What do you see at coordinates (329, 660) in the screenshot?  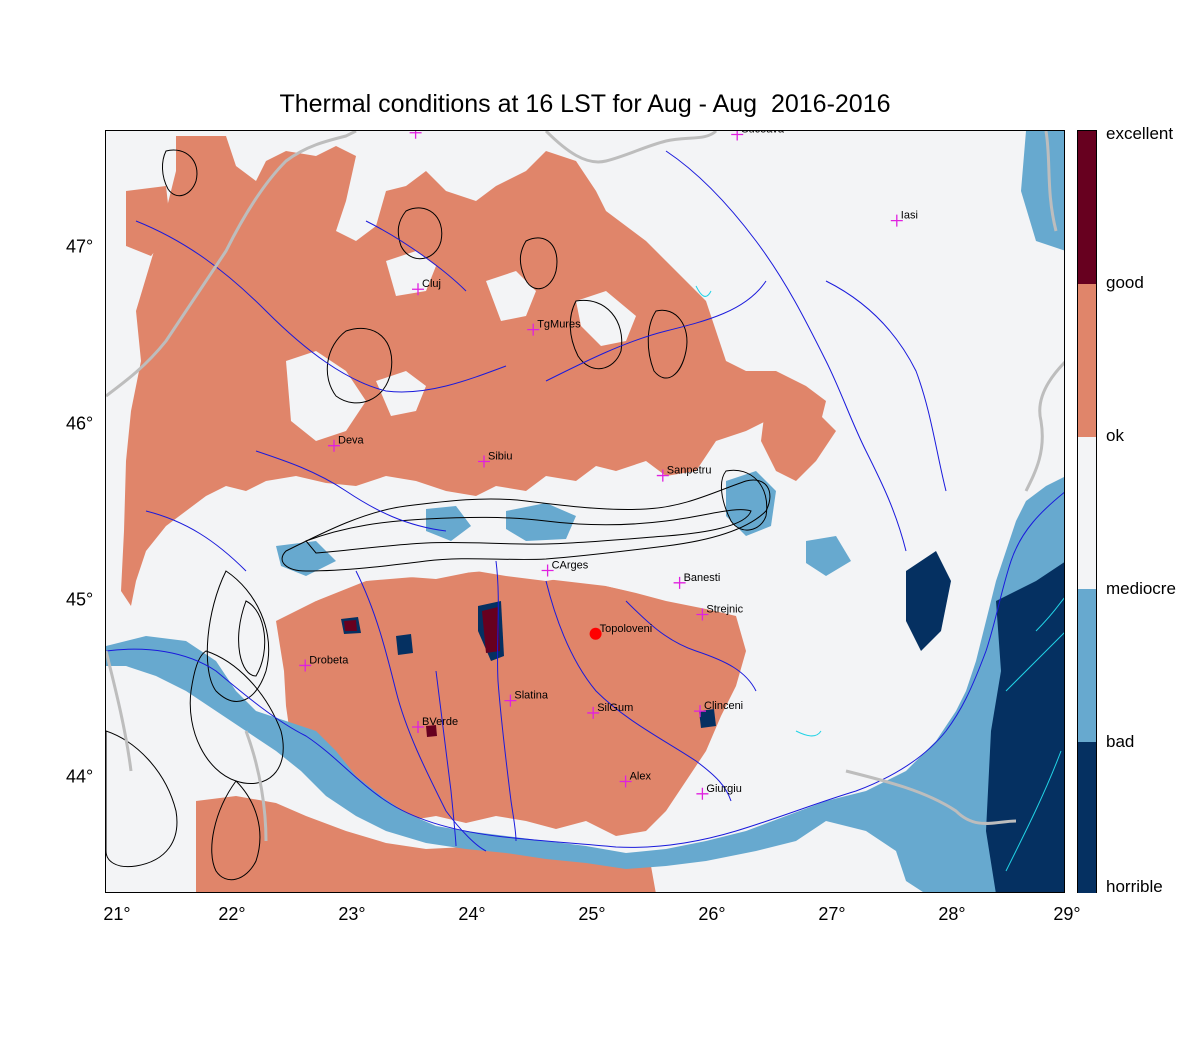 I see `city-label-drobeta: Drobeta` at bounding box center [329, 660].